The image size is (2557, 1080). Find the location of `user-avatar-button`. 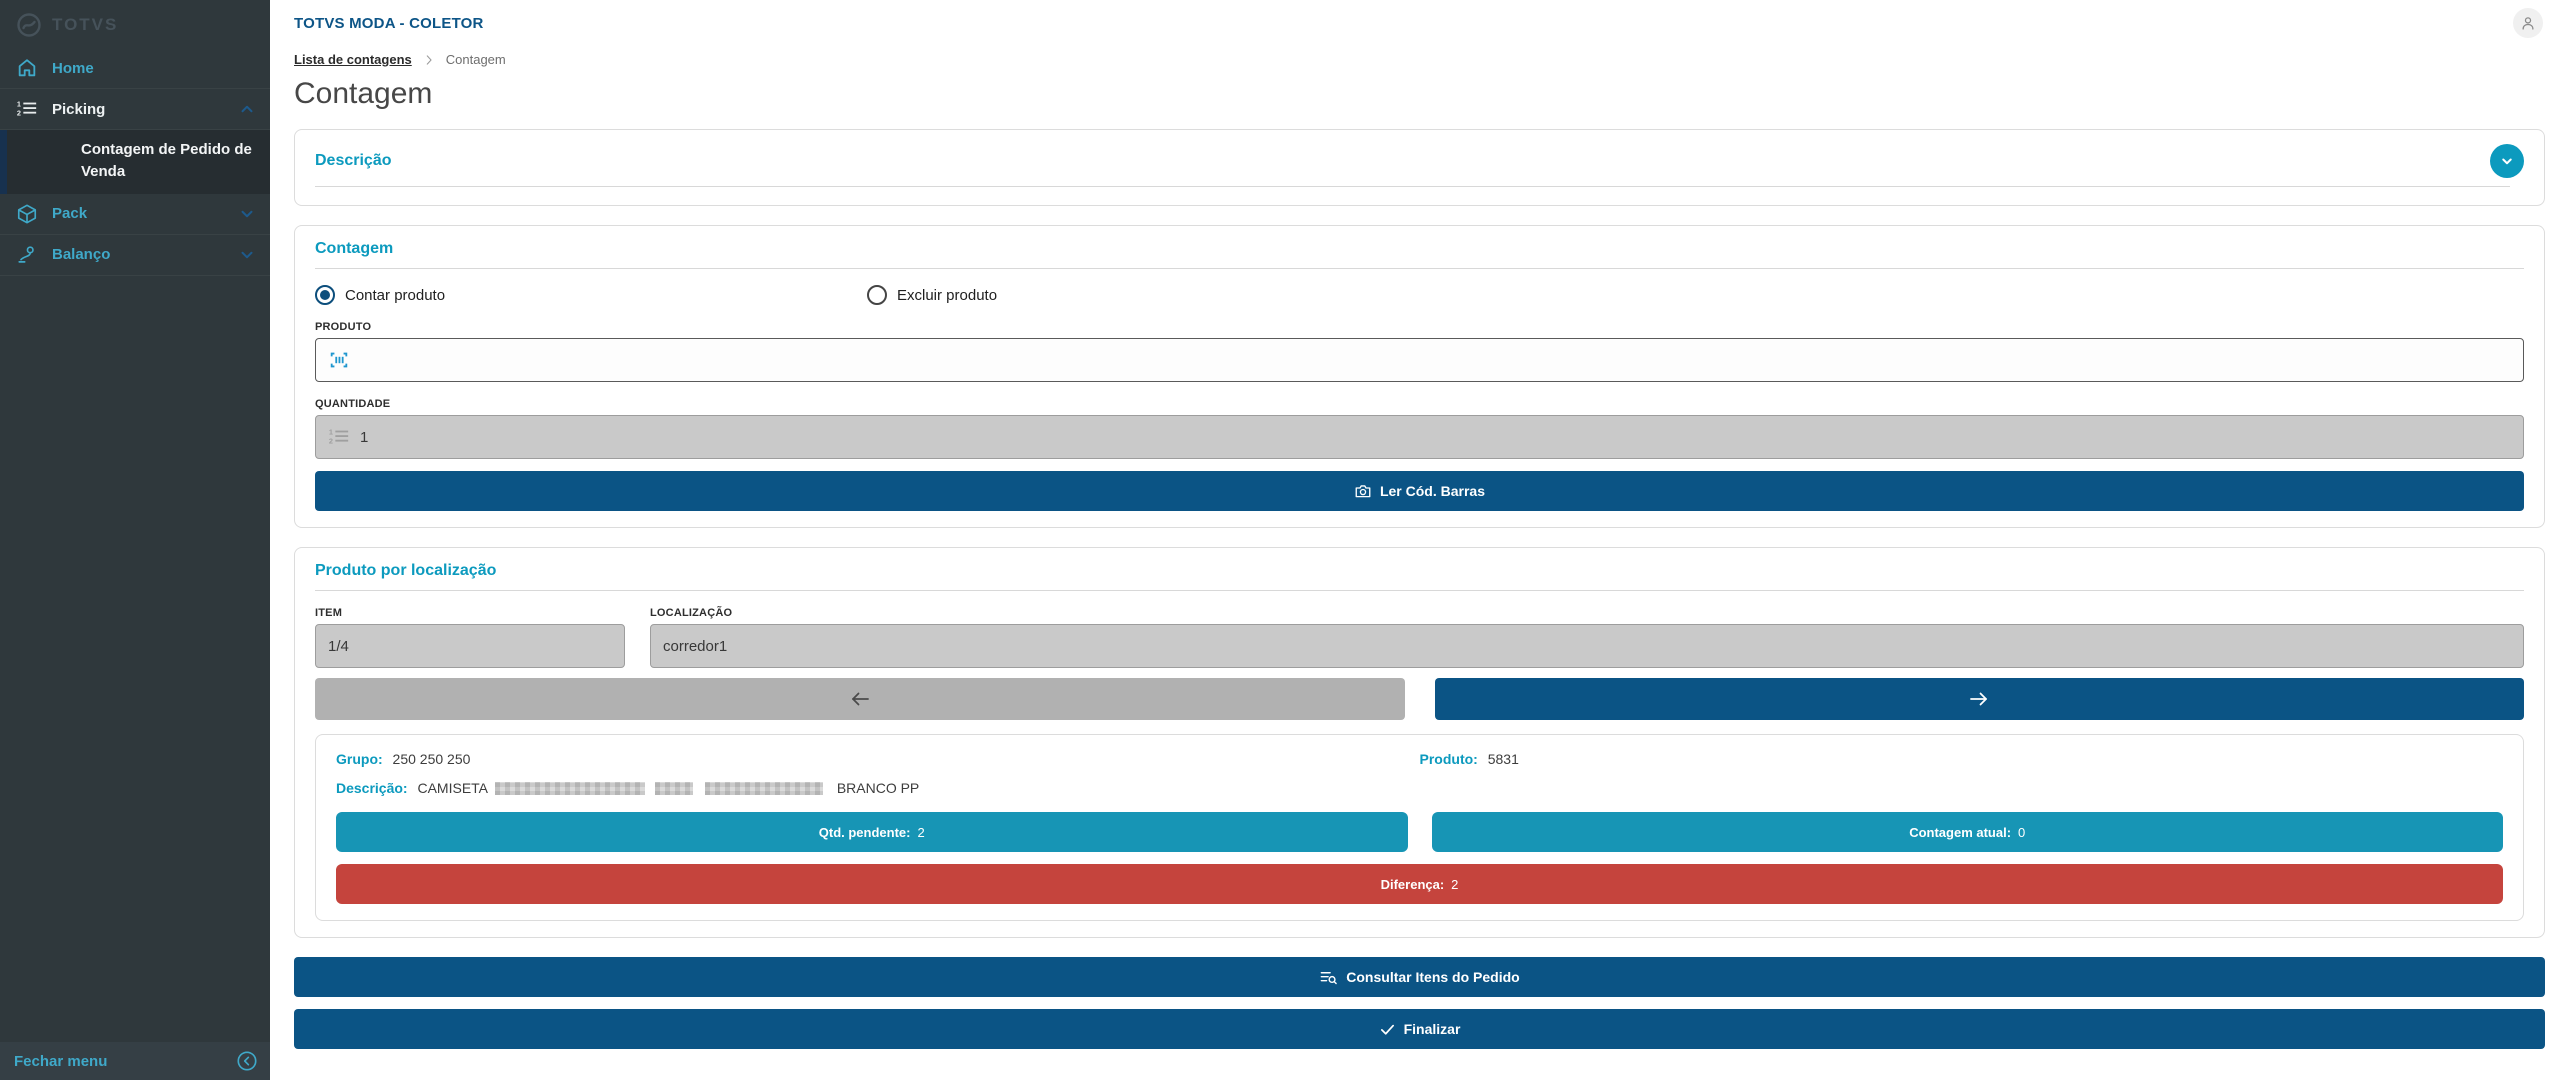

user-avatar-button is located at coordinates (2528, 23).